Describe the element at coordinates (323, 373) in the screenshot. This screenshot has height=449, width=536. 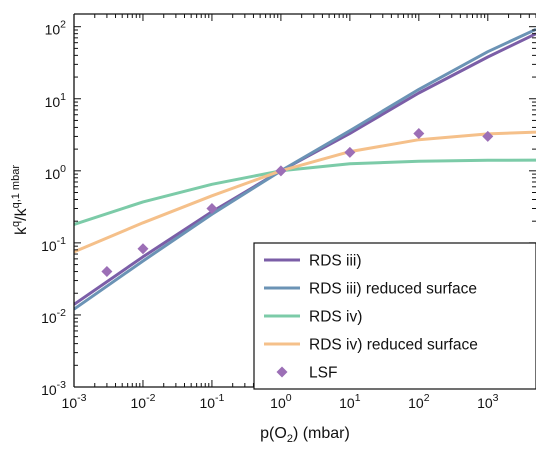
I see `legend-label-4: LSF` at that location.